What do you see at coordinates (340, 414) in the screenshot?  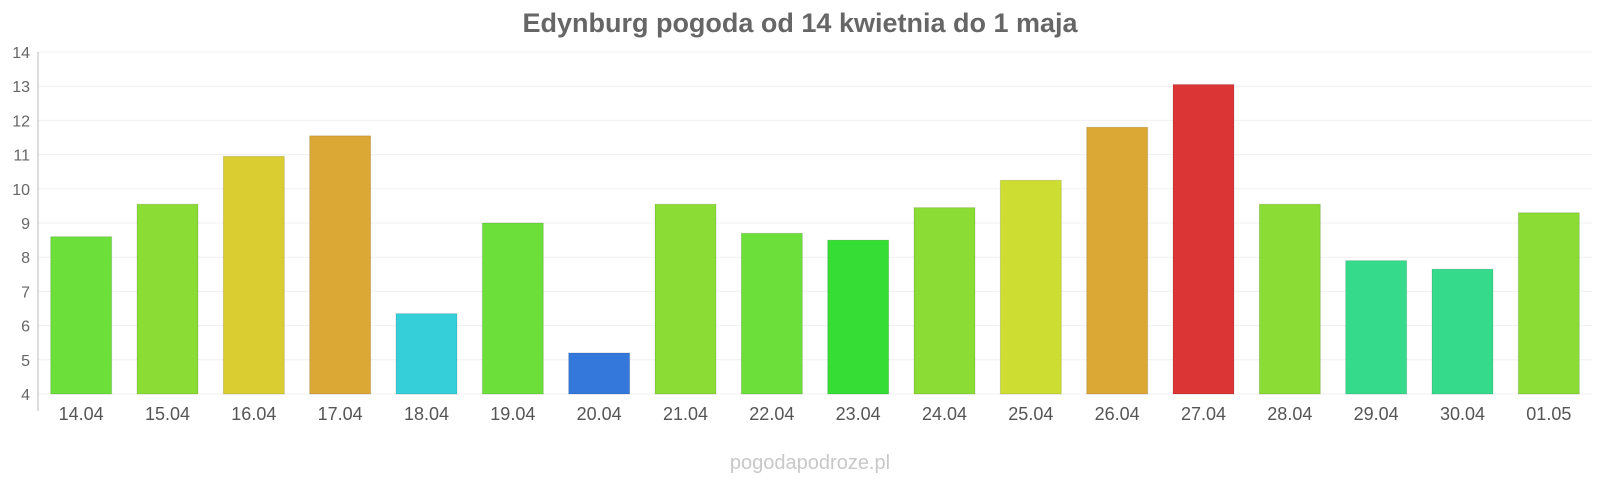 I see `x-tick-label: 17.04` at bounding box center [340, 414].